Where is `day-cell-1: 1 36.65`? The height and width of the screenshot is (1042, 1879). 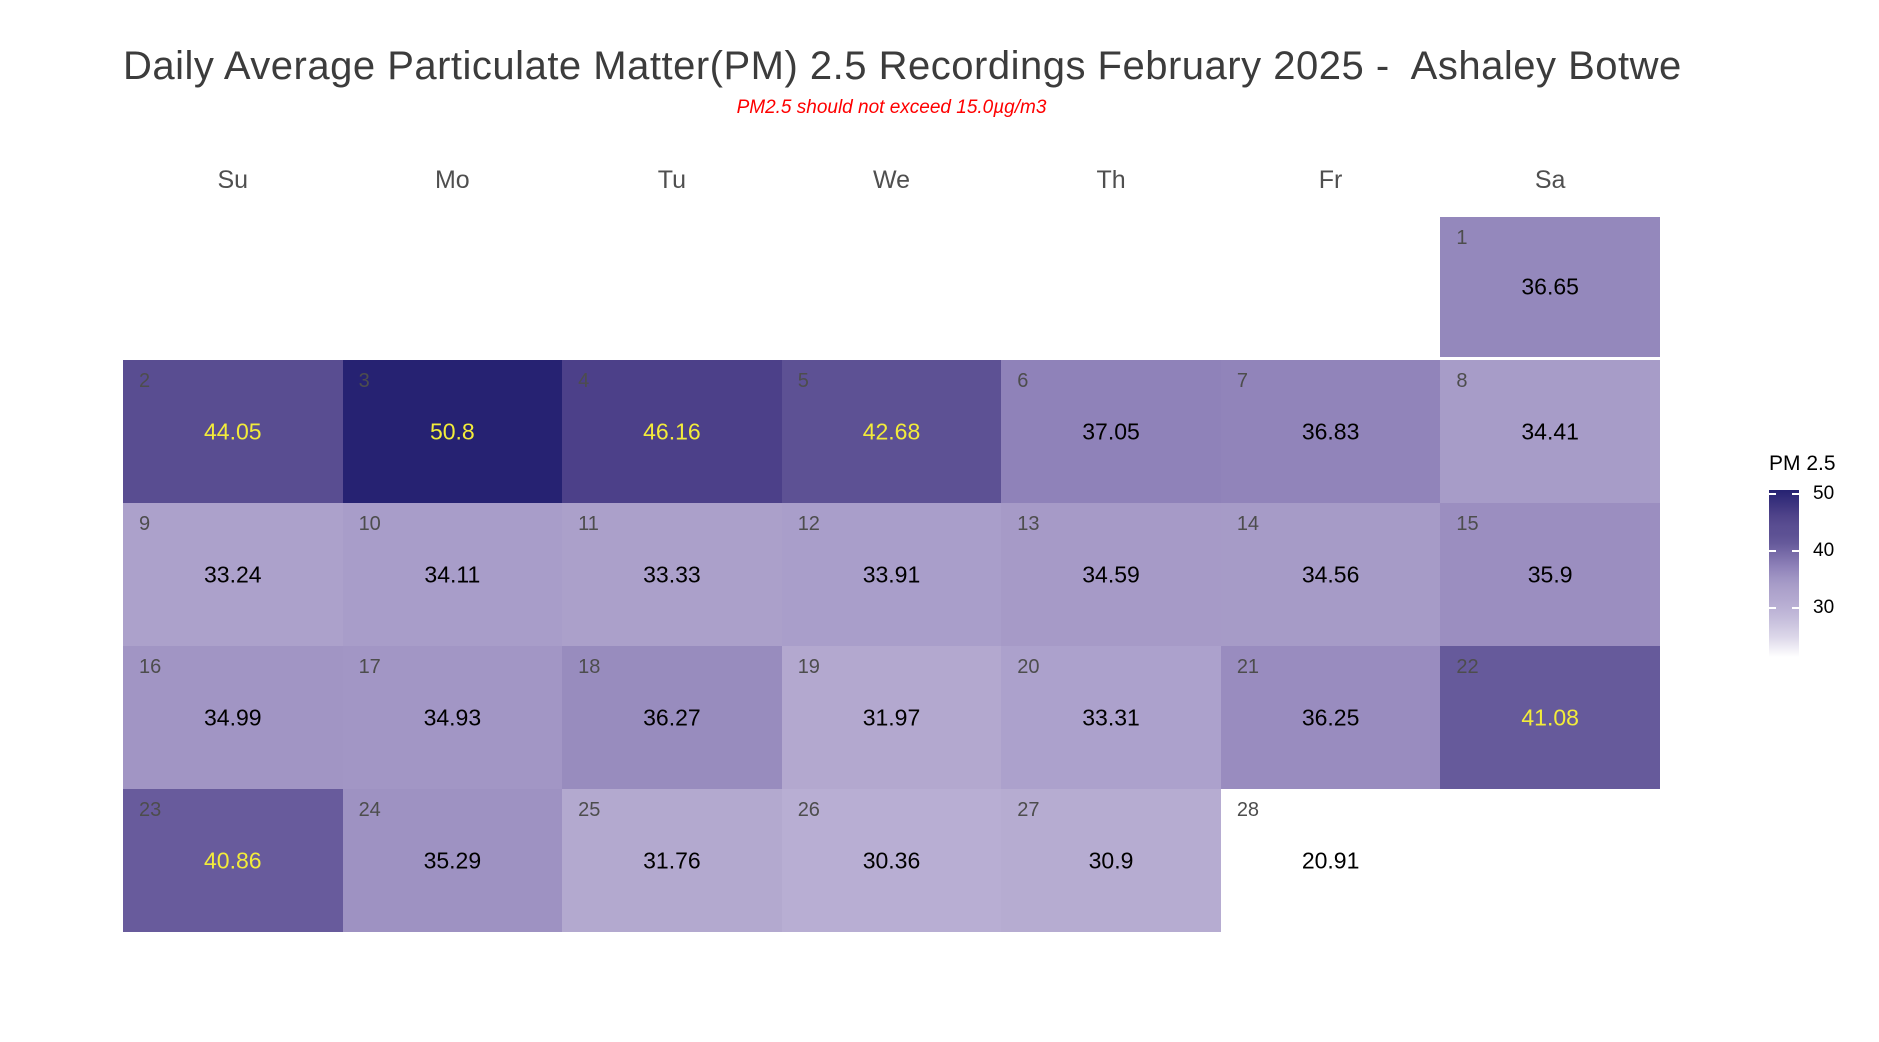
day-cell-1: 1 36.65 is located at coordinates (1550, 287).